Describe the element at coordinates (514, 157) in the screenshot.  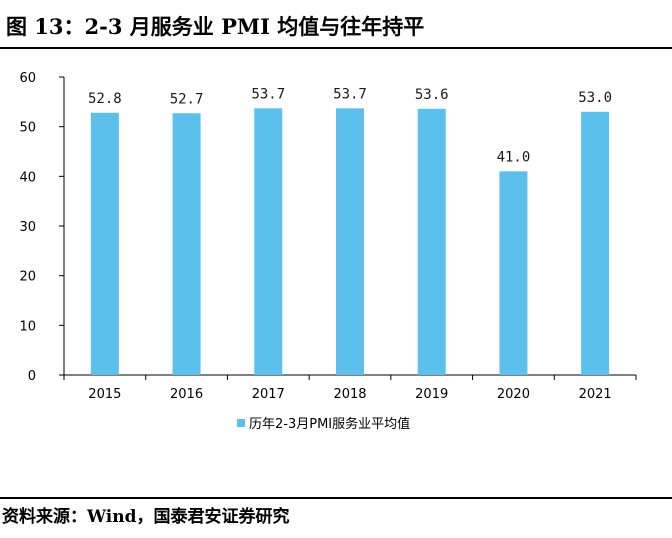
I see `data-label: 41.0` at that location.